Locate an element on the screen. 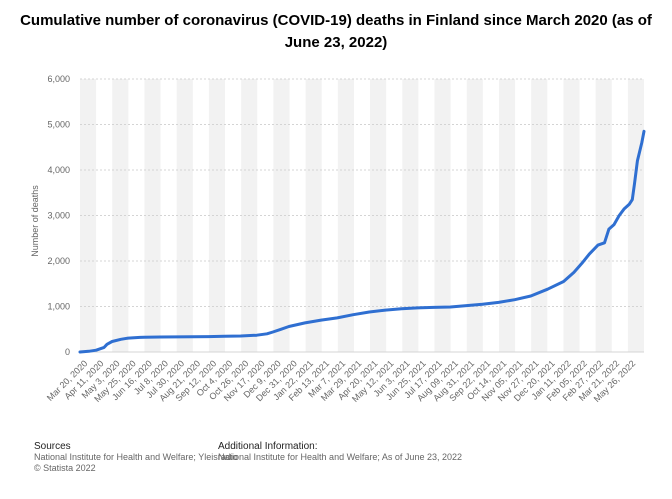 This screenshot has width=672, height=499. y-tick-label: 3,000 is located at coordinates (58, 216).